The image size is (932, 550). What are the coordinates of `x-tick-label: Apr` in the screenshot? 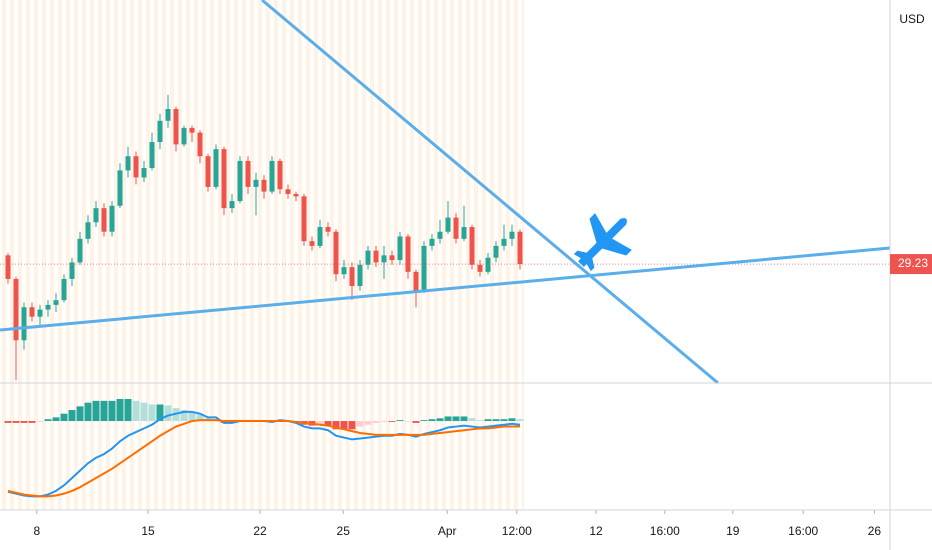 It's located at (447, 531).